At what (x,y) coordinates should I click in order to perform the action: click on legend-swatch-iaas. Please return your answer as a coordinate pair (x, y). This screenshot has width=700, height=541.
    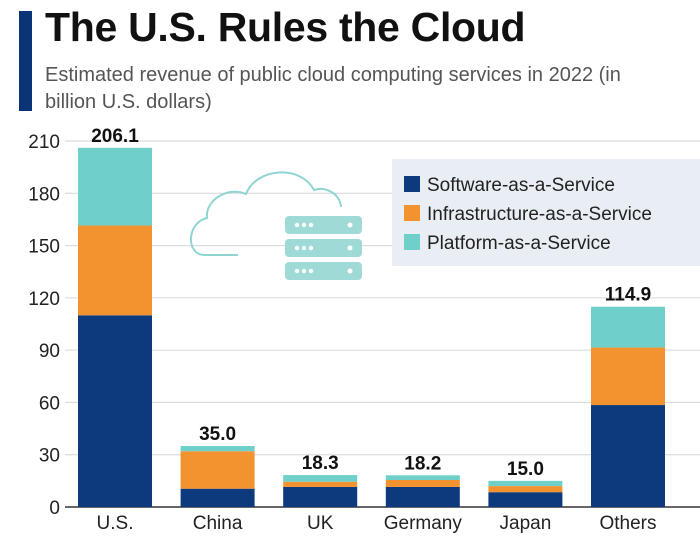
    Looking at the image, I should click on (412, 213).